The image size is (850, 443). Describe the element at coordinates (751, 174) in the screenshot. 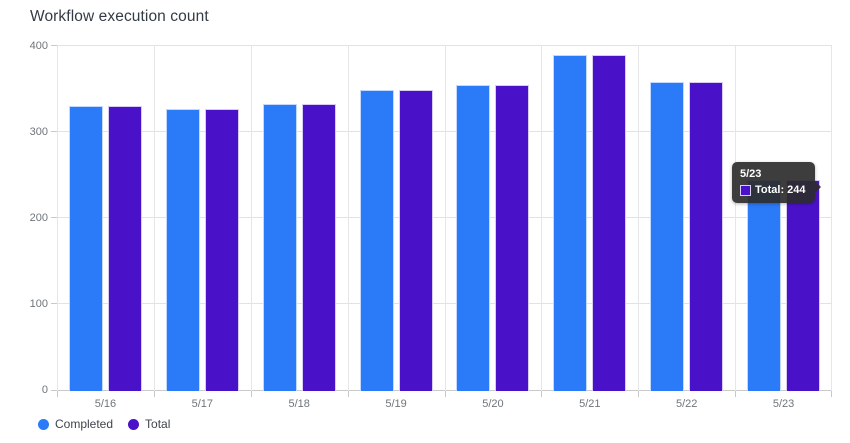

I see `tooltip-title: 5/23` at that location.